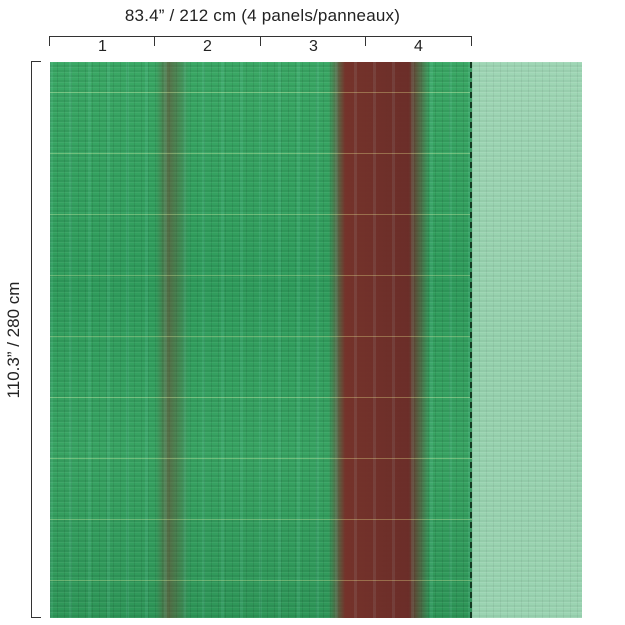 The width and height of the screenshot is (625, 625). Describe the element at coordinates (207, 46) in the screenshot. I see `panel-number-2: 2` at that location.